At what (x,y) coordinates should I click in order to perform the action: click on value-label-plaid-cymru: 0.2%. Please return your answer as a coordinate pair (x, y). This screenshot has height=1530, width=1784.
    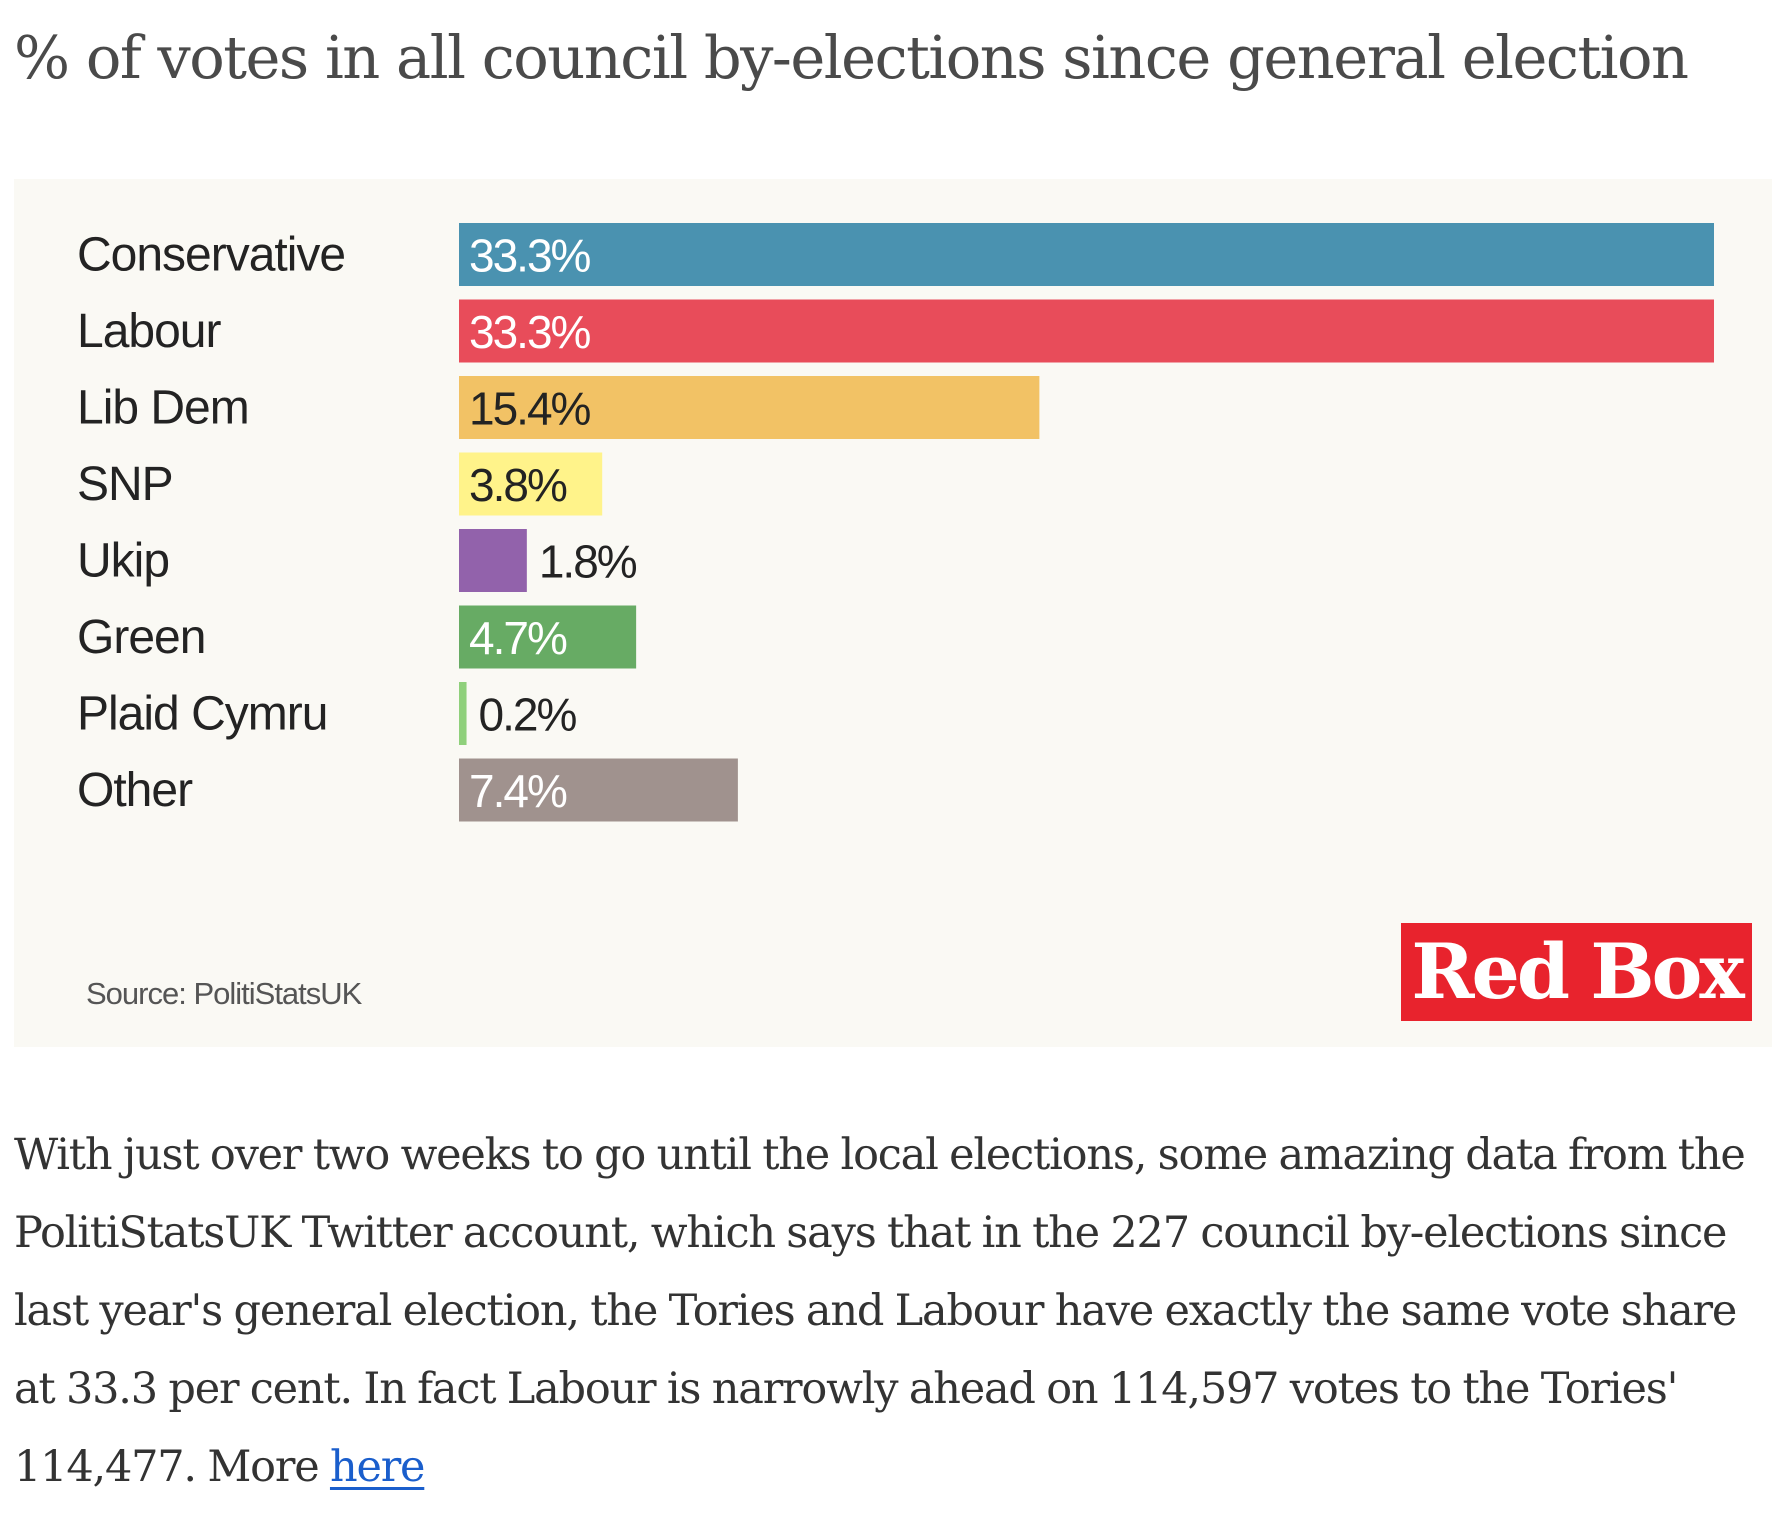
    Looking at the image, I should click on (528, 715).